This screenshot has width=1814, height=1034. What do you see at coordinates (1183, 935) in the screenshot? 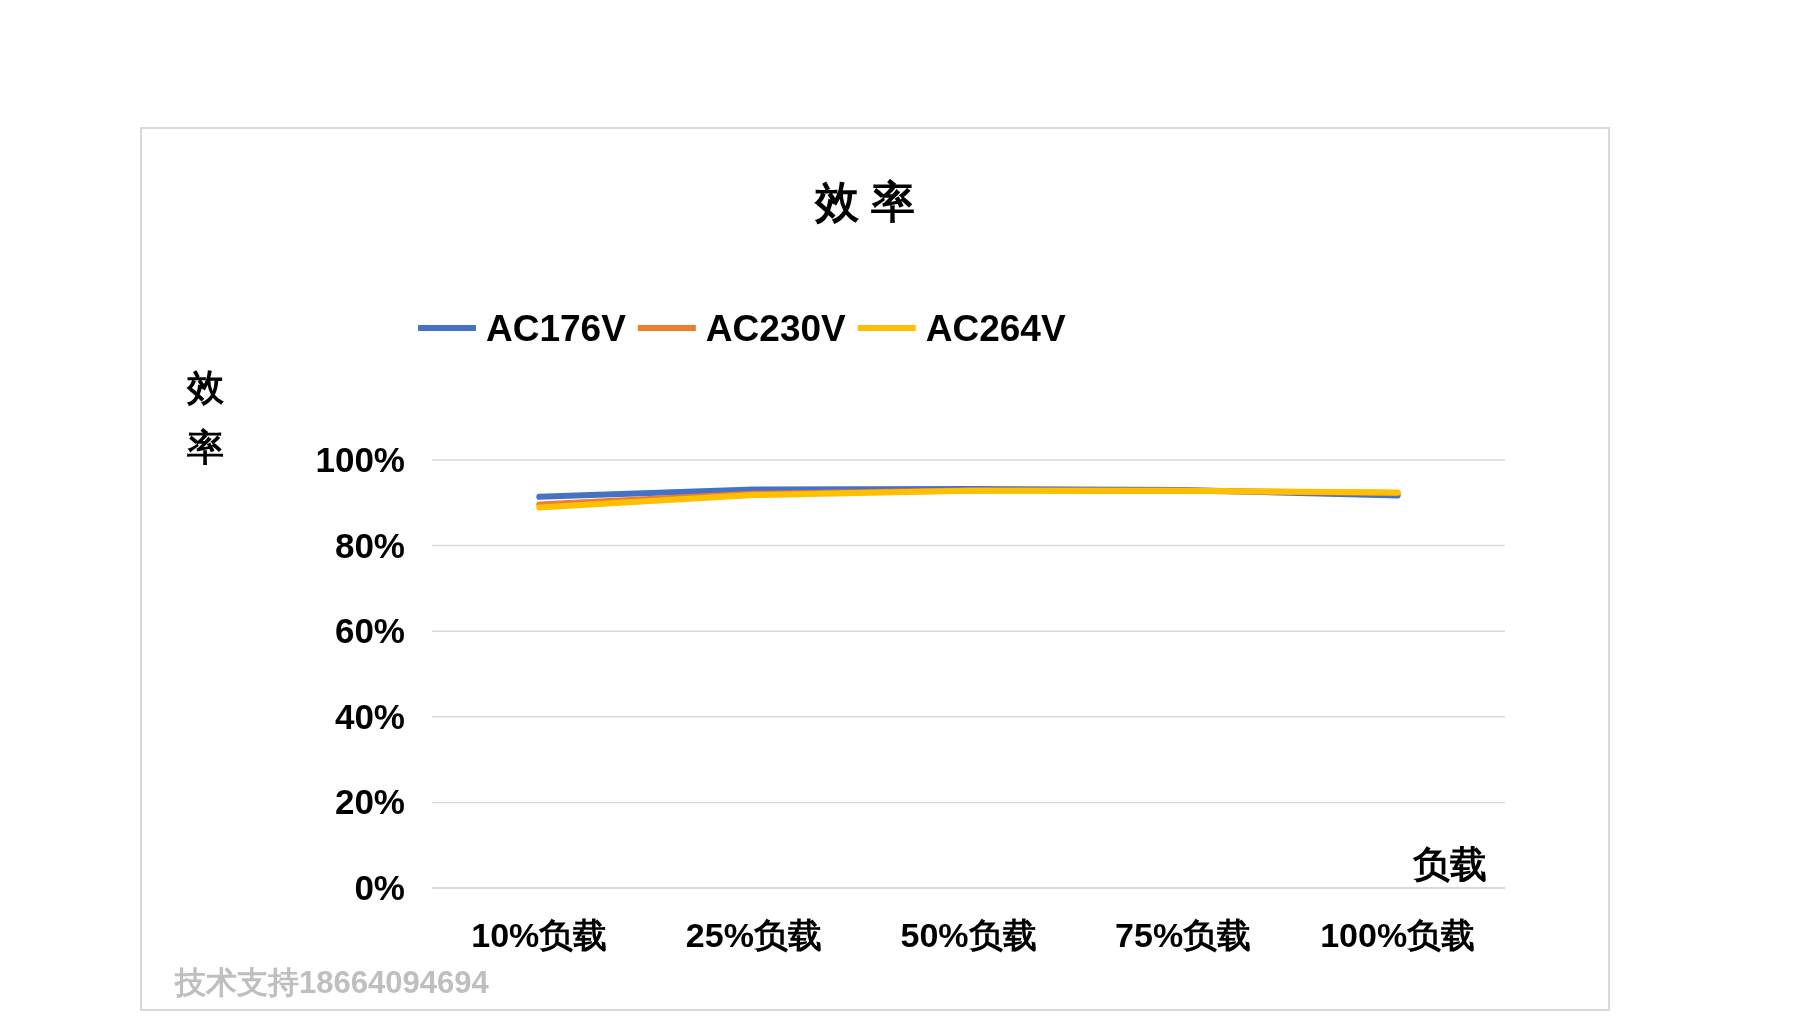
I see `x-tick-label: 75%负载` at bounding box center [1183, 935].